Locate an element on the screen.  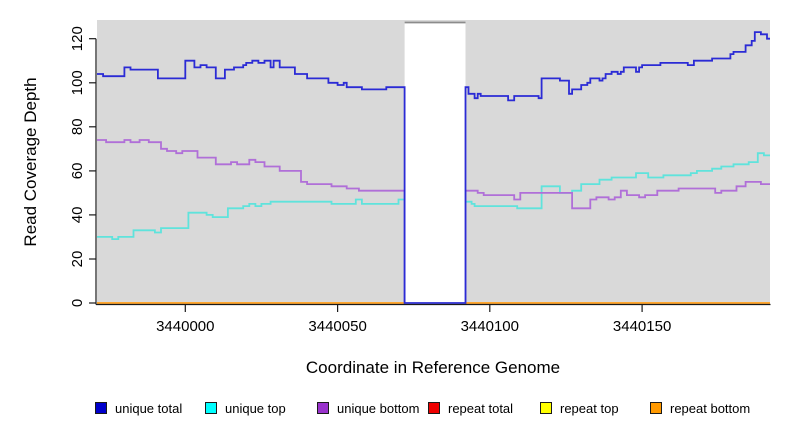
x-tick-label: 3440100 is located at coordinates (490, 326).